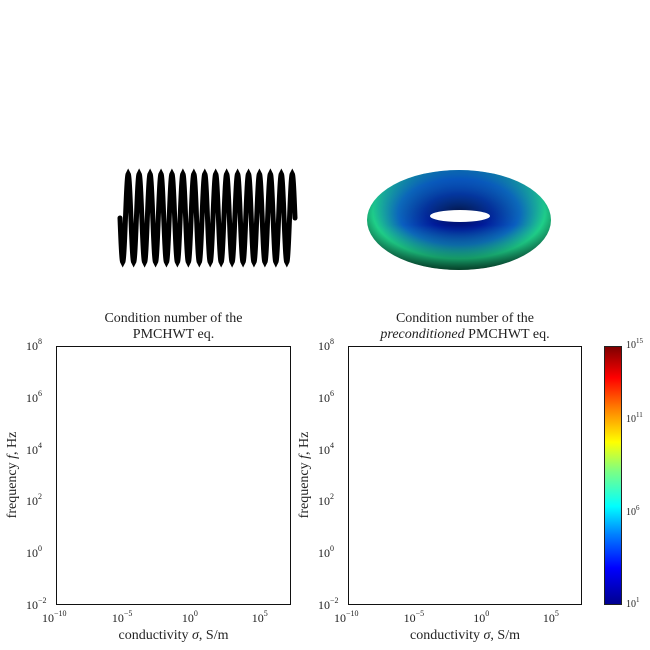 This screenshot has width=650, height=650. I want to click on plot2-xtick: 10⁻⁵, so click(414, 617).